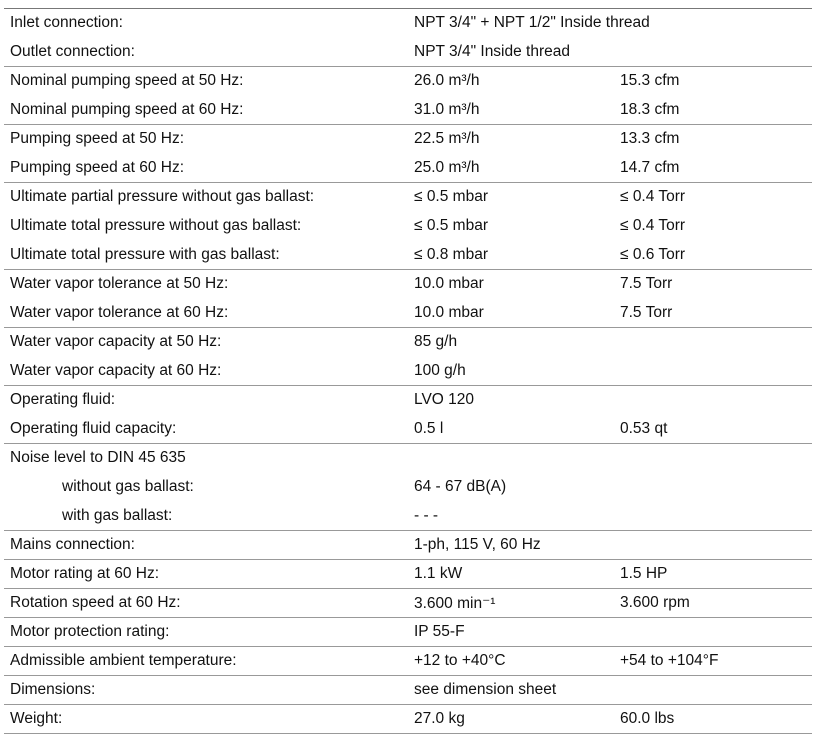 This screenshot has height=738, width=816. I want to click on spec-label: with gas ballast:, so click(117, 515).